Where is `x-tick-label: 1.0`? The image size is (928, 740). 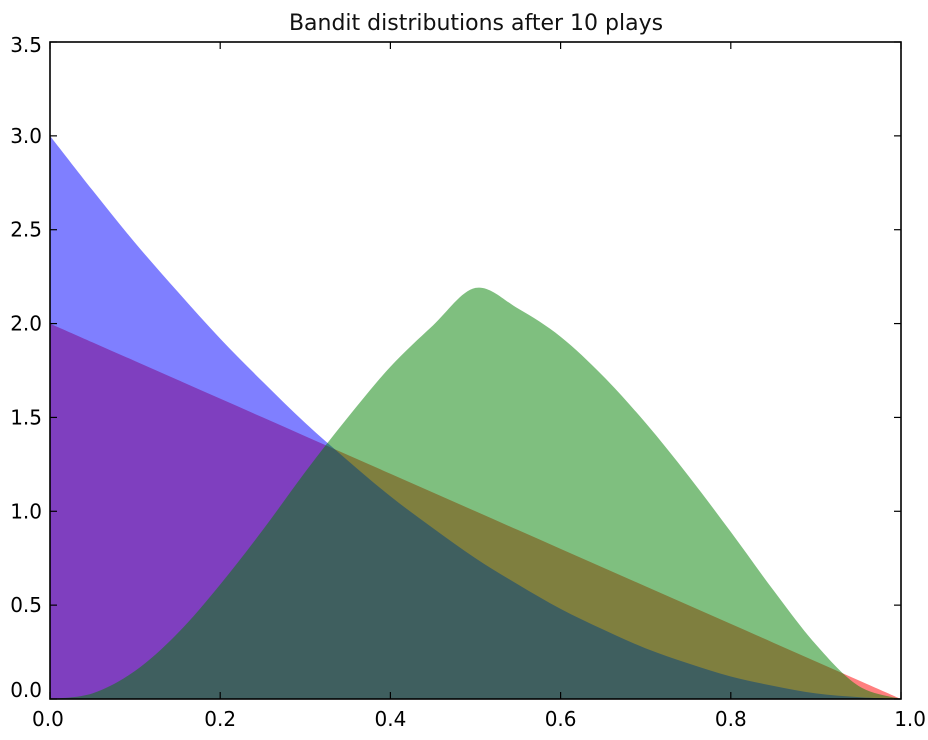
x-tick-label: 1.0 is located at coordinates (910, 719).